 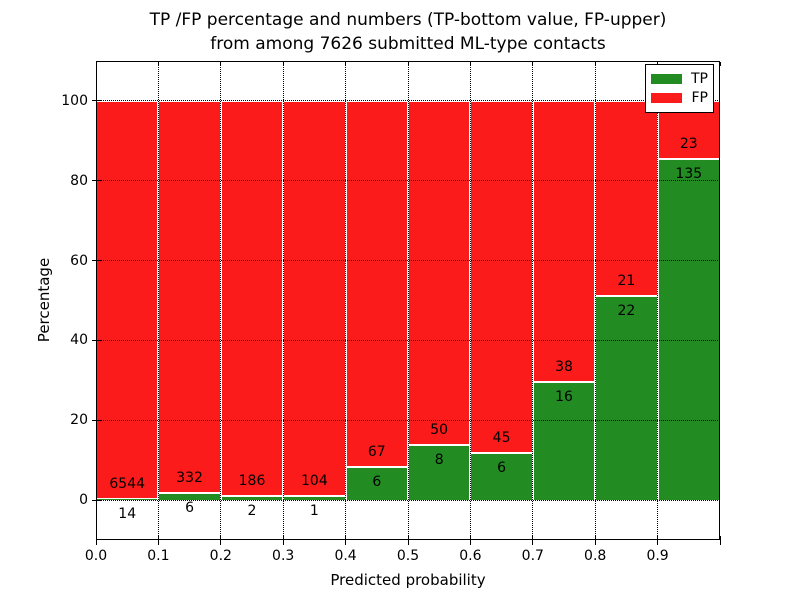 I want to click on bar-tp-count-label: 16, so click(x=564, y=396).